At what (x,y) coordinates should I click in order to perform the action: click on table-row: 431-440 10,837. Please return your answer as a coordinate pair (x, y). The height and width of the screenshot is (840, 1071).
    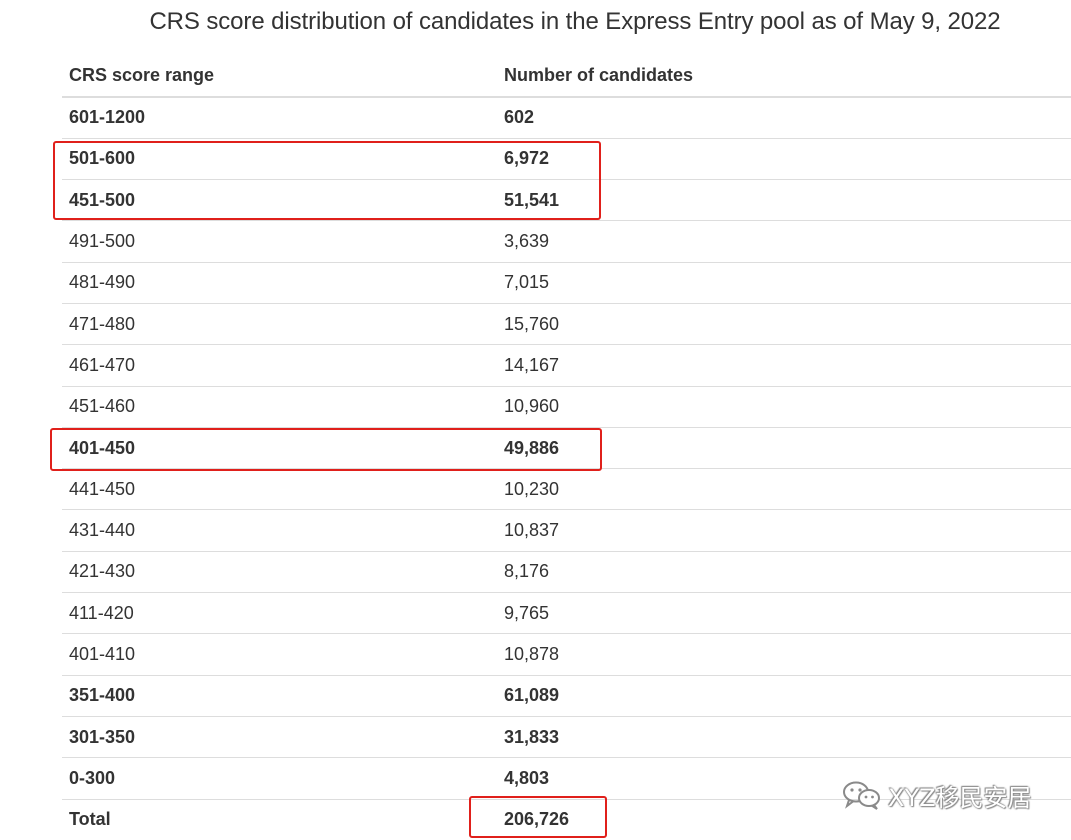
    Looking at the image, I should click on (566, 530).